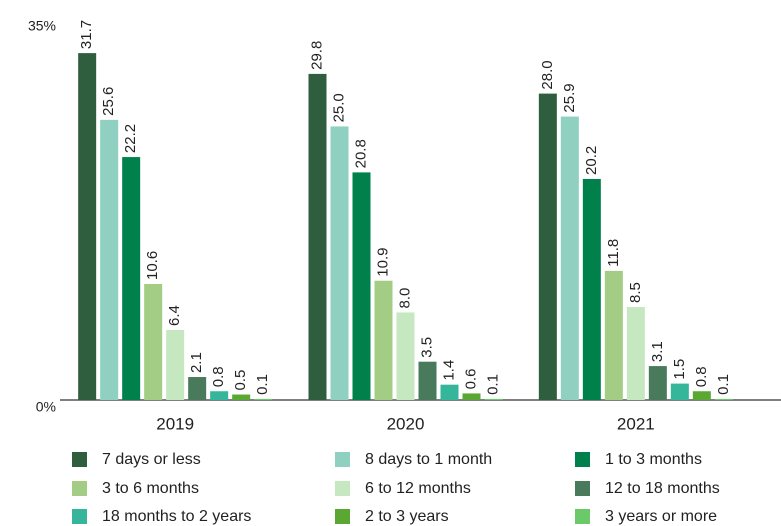 The height and width of the screenshot is (526, 781). Describe the element at coordinates (679, 369) in the screenshot. I see `value-label: 1.5` at that location.